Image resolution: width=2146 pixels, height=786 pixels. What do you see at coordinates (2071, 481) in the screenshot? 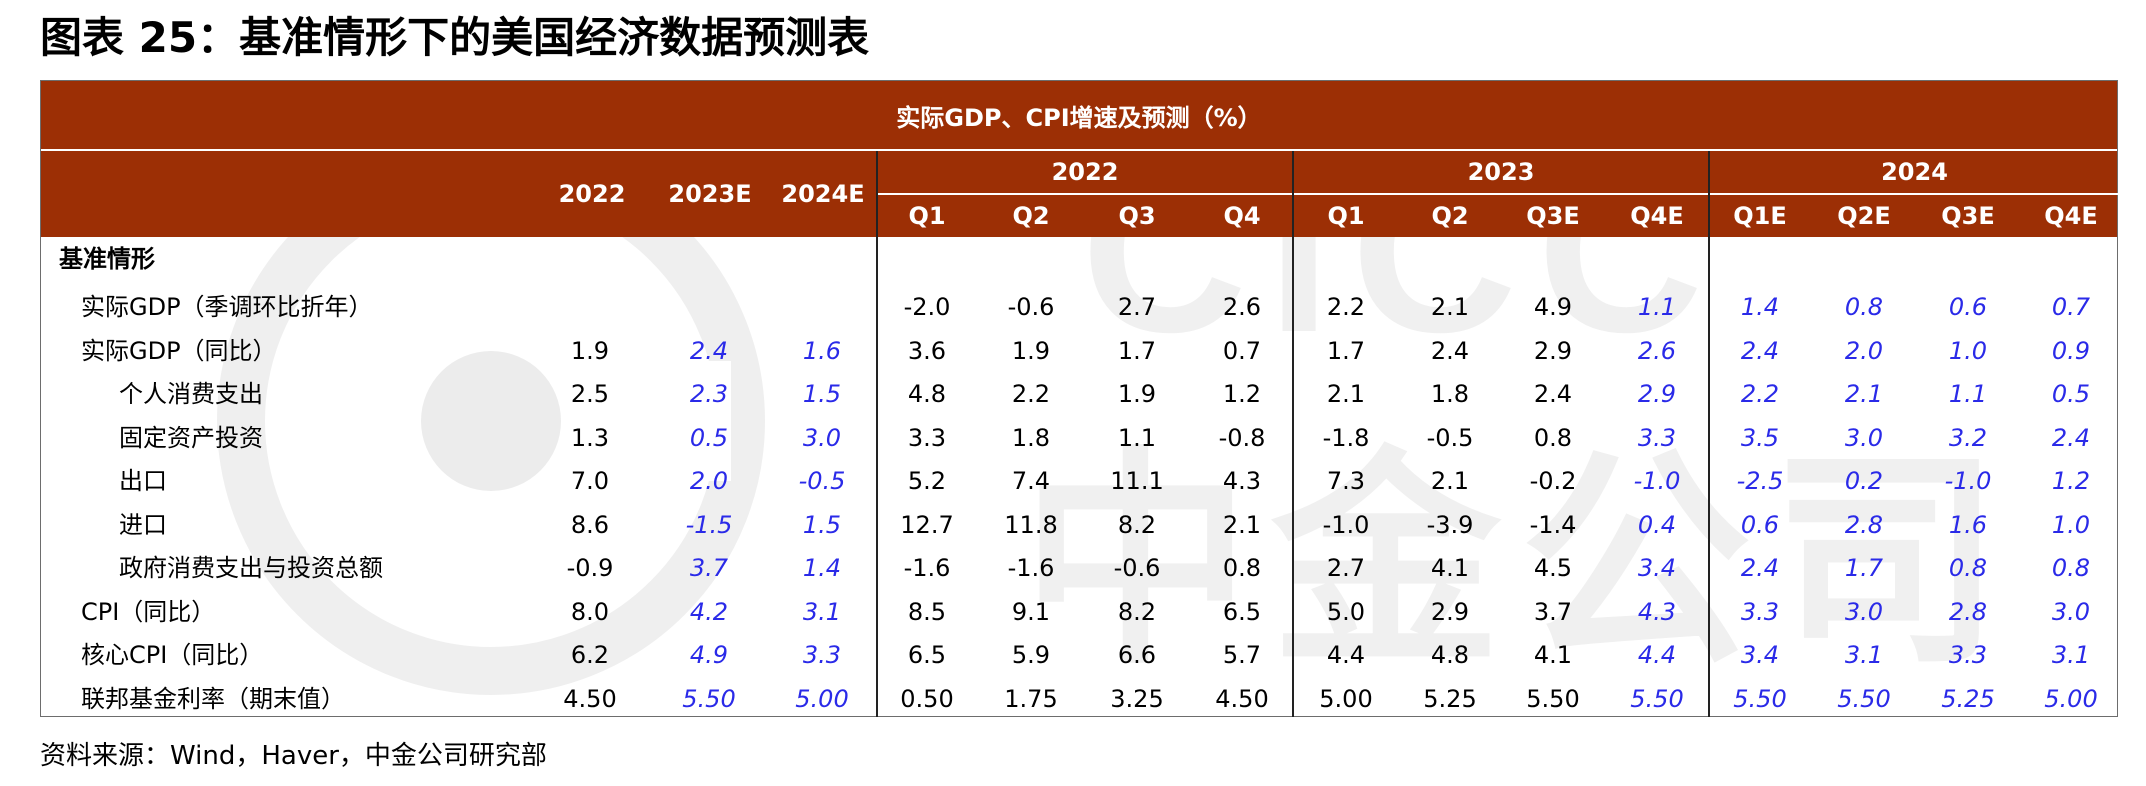
I see `forecast-value-cell: 1.2` at bounding box center [2071, 481].